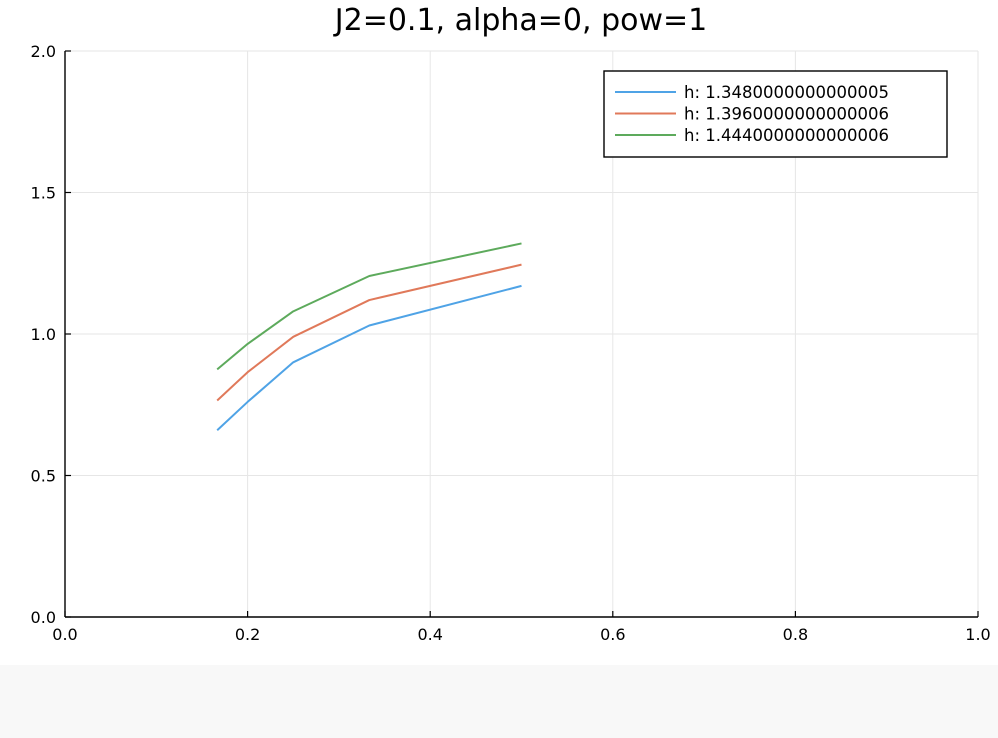 The width and height of the screenshot is (998, 738). Describe the element at coordinates (612, 634) in the screenshot. I see `x-tick-label: 0.6` at that location.